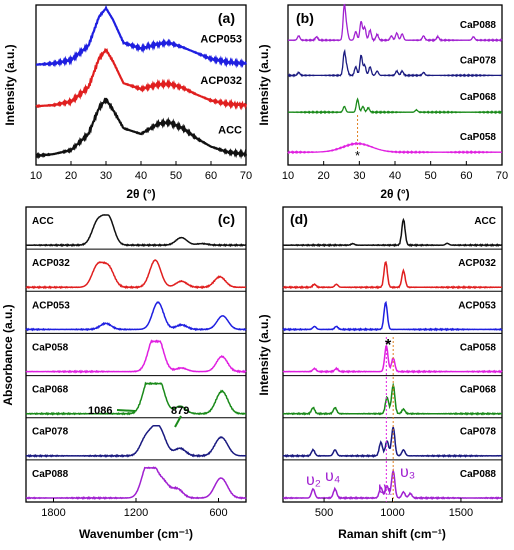 The width and height of the screenshot is (514, 550). I want to click on b-tick-label: 30, so click(359, 176).